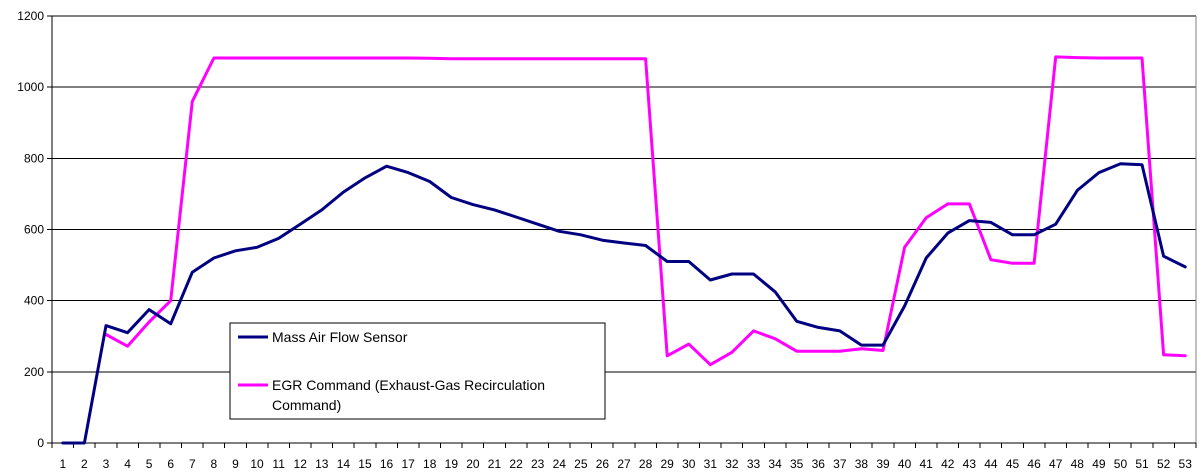 The image size is (1204, 476). Describe the element at coordinates (516, 464) in the screenshot. I see `x-tick-label: 22` at that location.